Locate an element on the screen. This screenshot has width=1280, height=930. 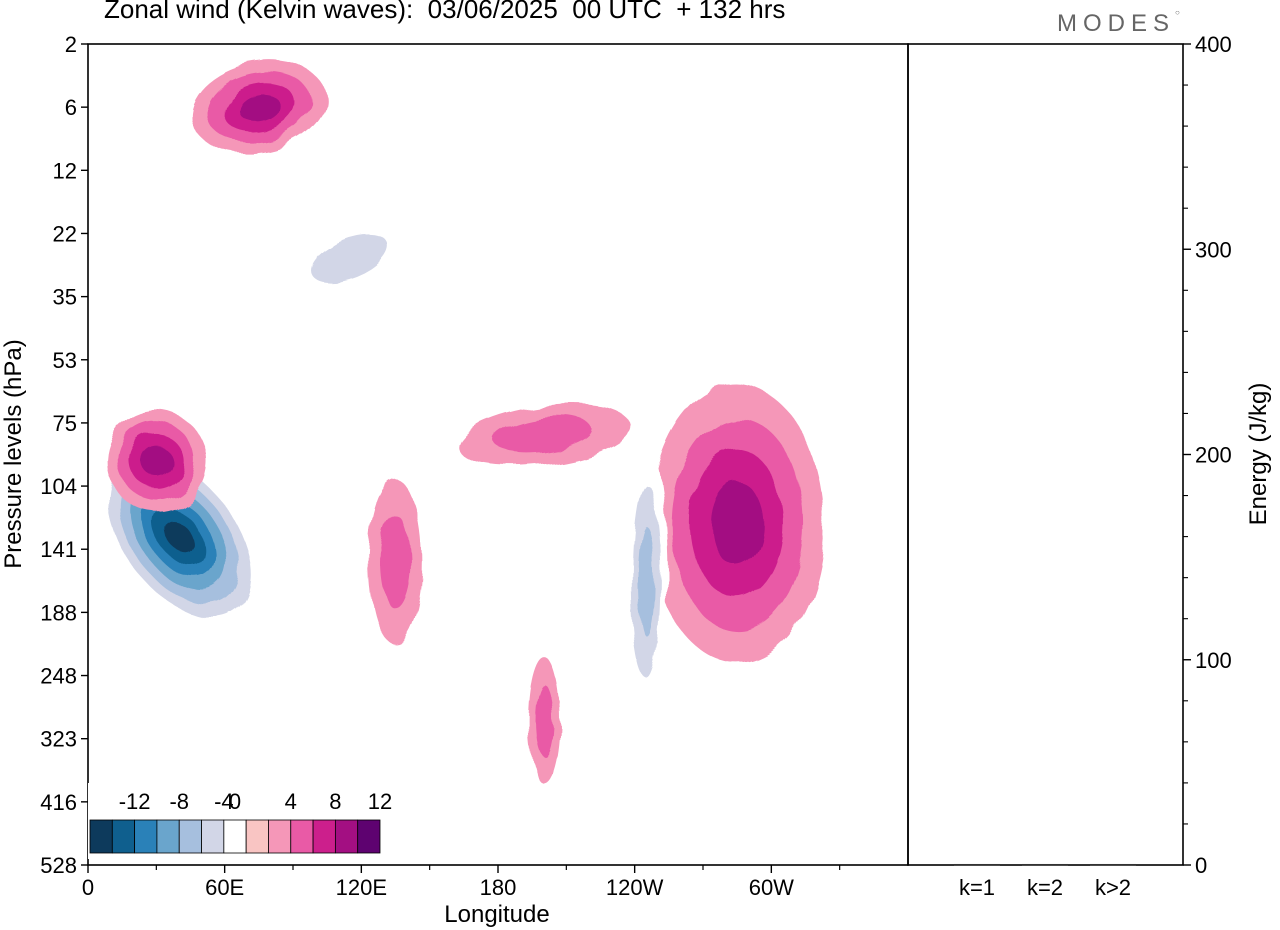
registered-mark-icon: ○ is located at coordinates (1177, 12).